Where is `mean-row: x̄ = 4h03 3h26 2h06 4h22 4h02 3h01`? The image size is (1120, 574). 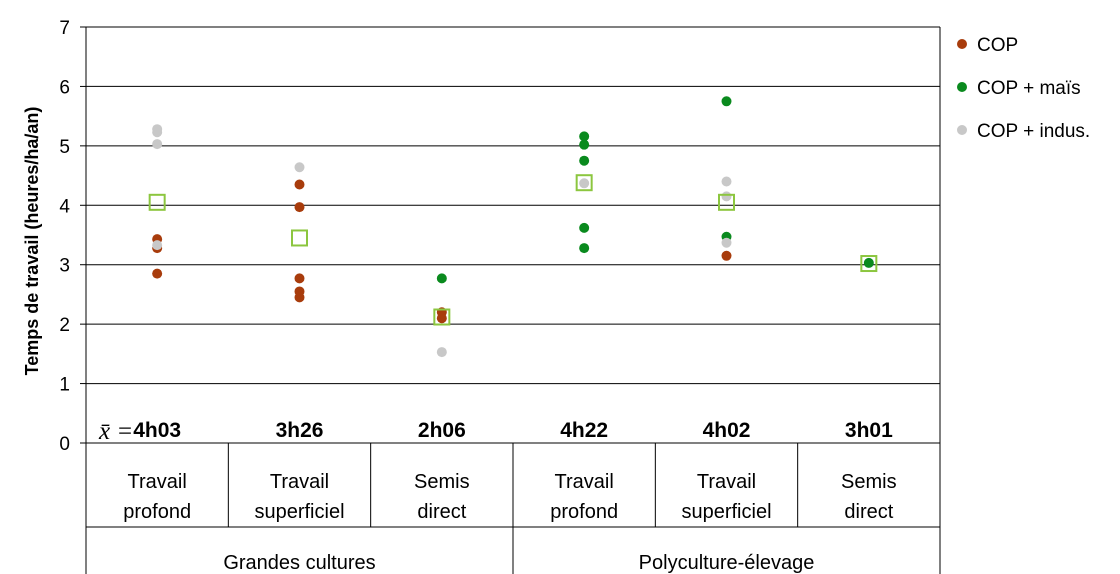
mean-row: x̄ = 4h03 3h26 2h06 4h22 4h02 3h01 is located at coordinates (495, 431).